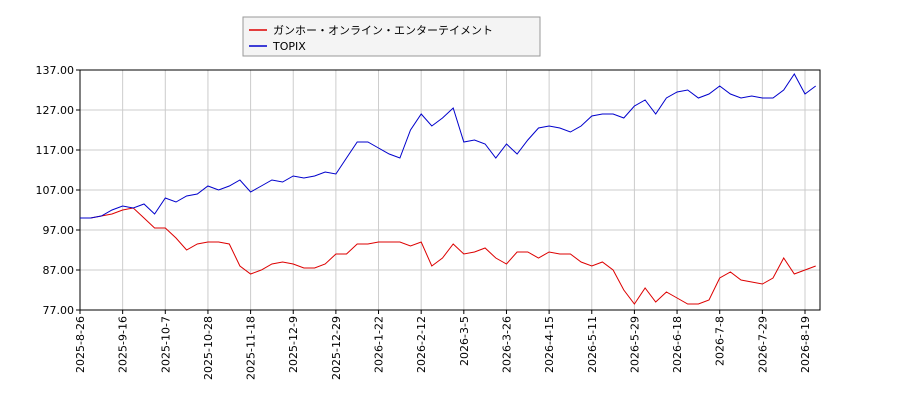  I want to click on x-tick-label: 2026-4-15, so click(549, 344).